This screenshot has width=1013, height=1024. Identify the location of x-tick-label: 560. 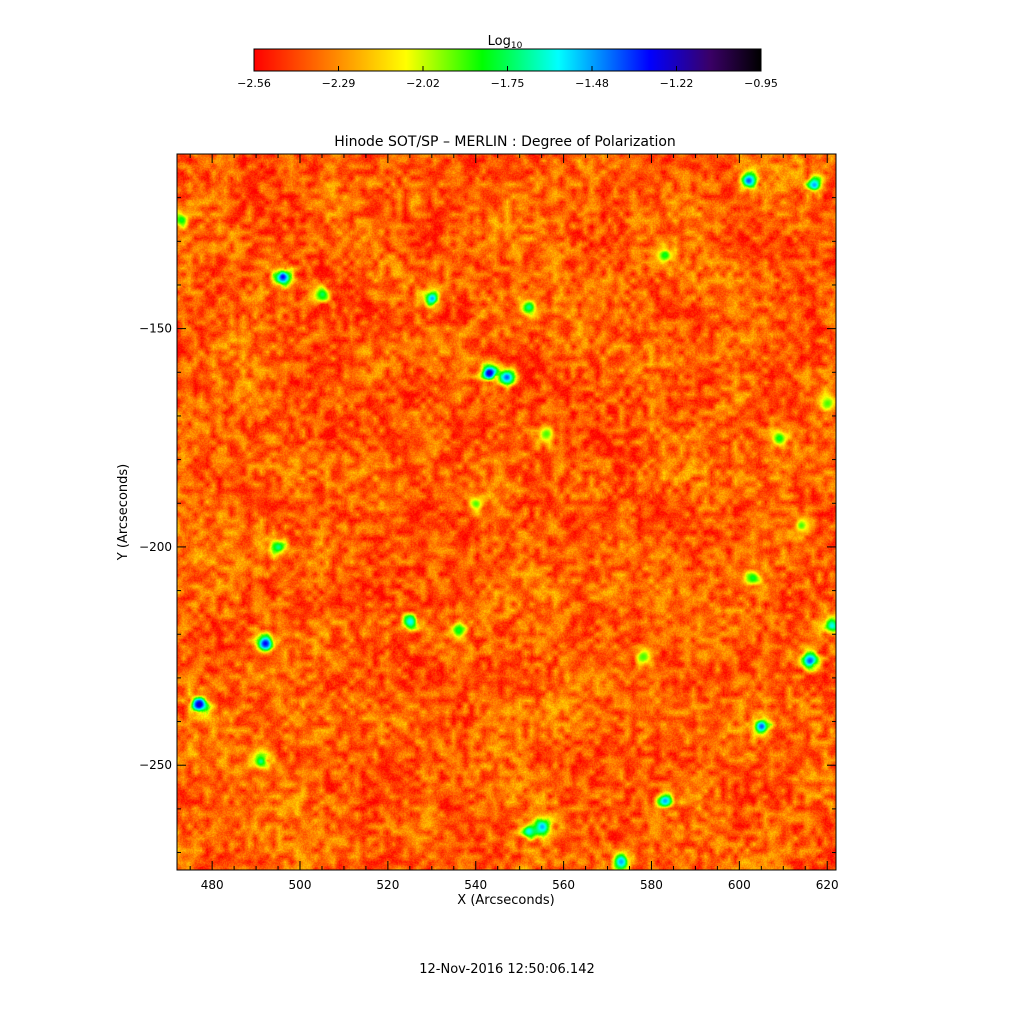
(563, 885).